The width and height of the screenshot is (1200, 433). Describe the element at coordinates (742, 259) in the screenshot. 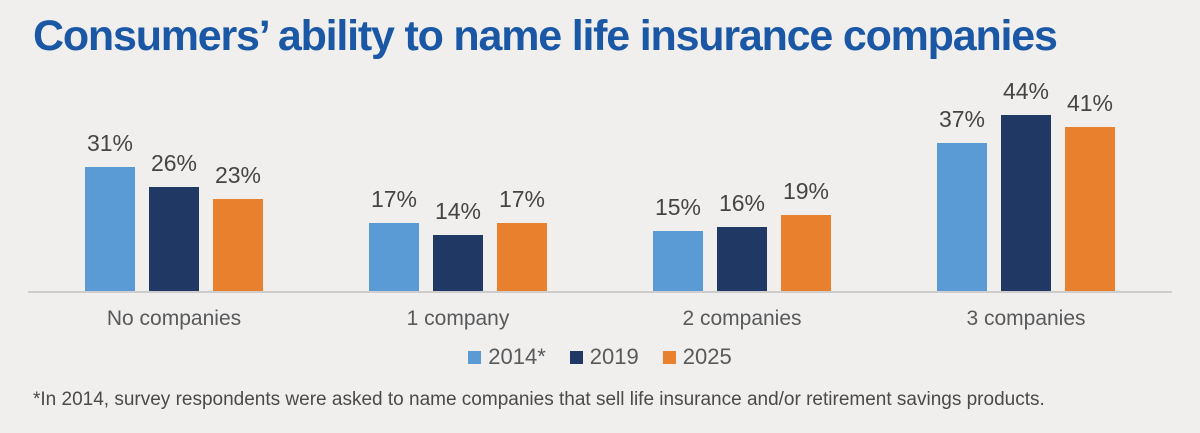

I see `bar-2019-2-companies` at that location.